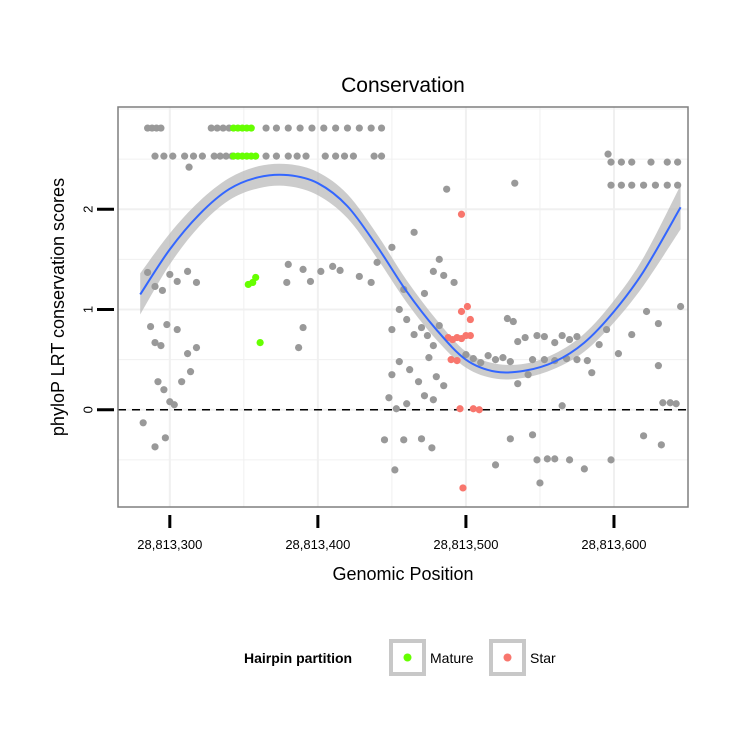 The image size is (750, 750). What do you see at coordinates (317, 544) in the screenshot?
I see `x-tick-label: 28,813,400` at bounding box center [317, 544].